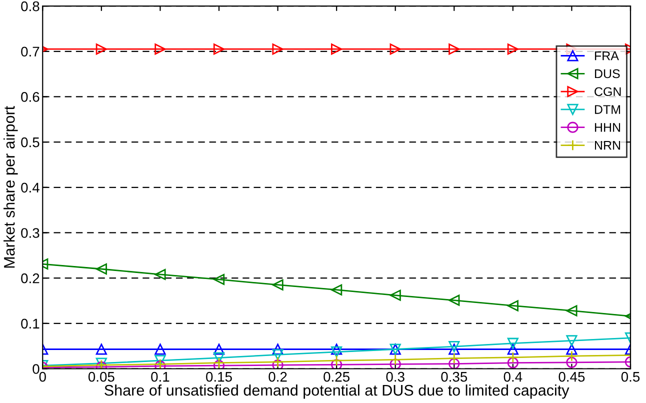 Image resolution: width=646 pixels, height=403 pixels. I want to click on x-axis-title: Share of unsatisfied demand potential at DUS due to limited capacity, so click(337, 391).